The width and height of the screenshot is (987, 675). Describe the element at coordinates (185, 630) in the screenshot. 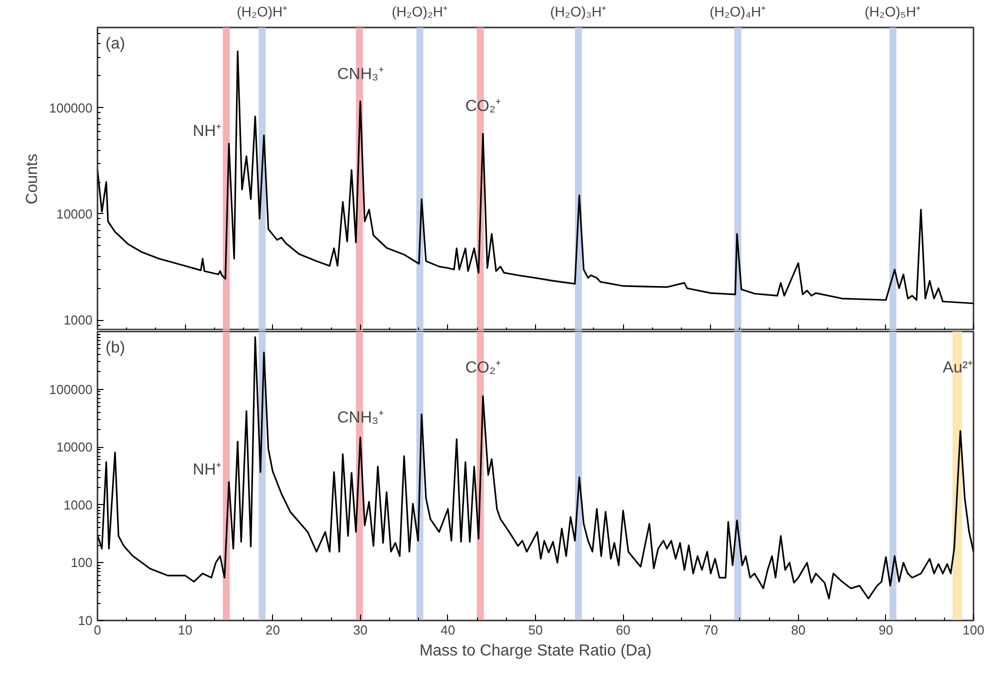

I see `x-tick-label: 10` at that location.